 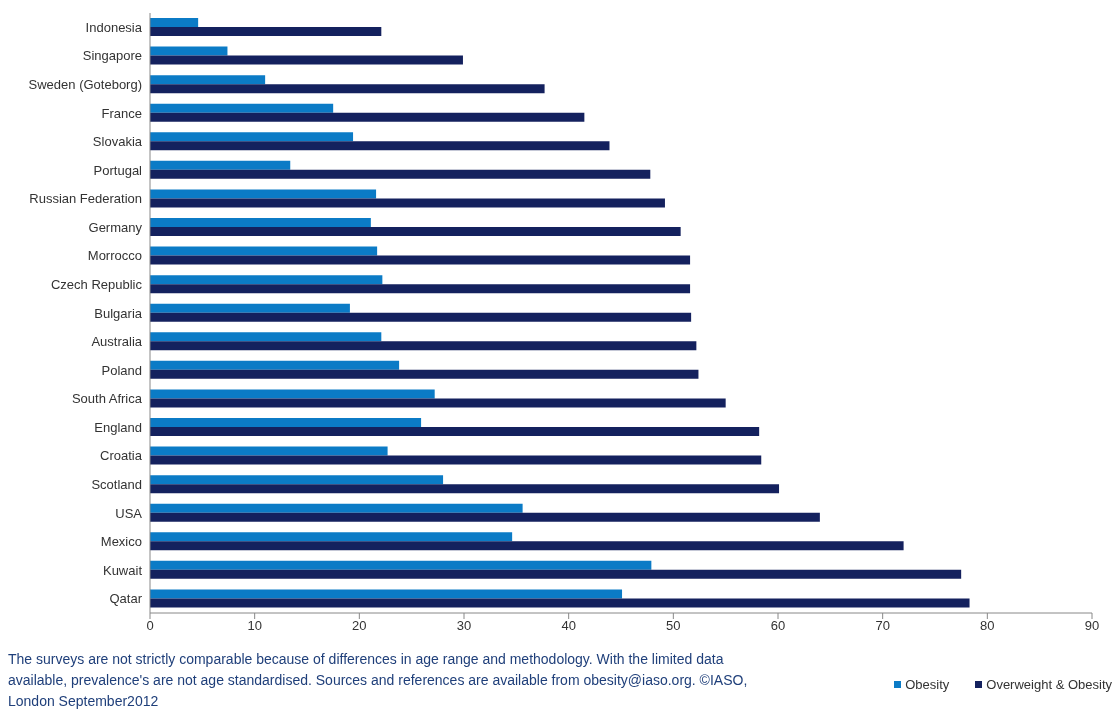 What do you see at coordinates (112, 56) in the screenshot?
I see `y-tick-label: Singapore` at bounding box center [112, 56].